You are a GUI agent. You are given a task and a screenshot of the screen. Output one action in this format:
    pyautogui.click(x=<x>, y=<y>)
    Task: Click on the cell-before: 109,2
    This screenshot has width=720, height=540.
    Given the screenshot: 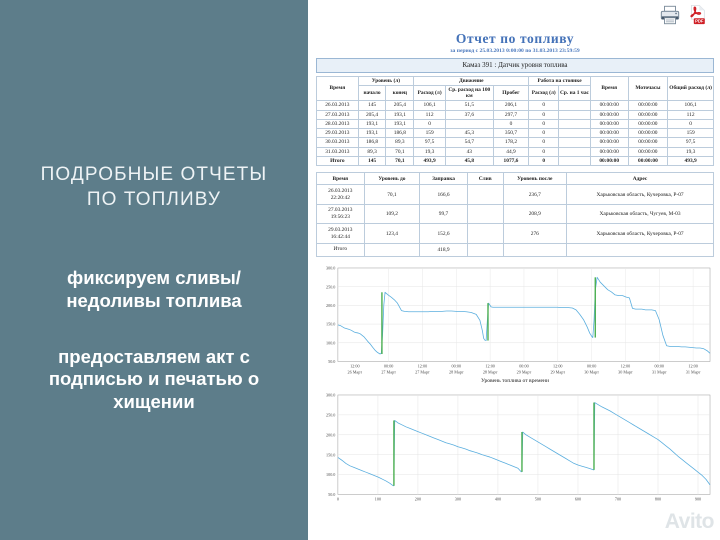 What is the action you would take?
    pyautogui.click(x=392, y=214)
    